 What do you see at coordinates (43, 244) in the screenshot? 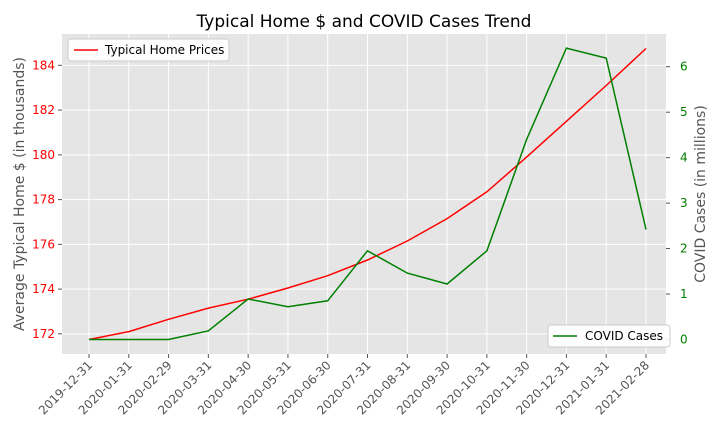
I see `y-left-tick-label: 176` at bounding box center [43, 244].